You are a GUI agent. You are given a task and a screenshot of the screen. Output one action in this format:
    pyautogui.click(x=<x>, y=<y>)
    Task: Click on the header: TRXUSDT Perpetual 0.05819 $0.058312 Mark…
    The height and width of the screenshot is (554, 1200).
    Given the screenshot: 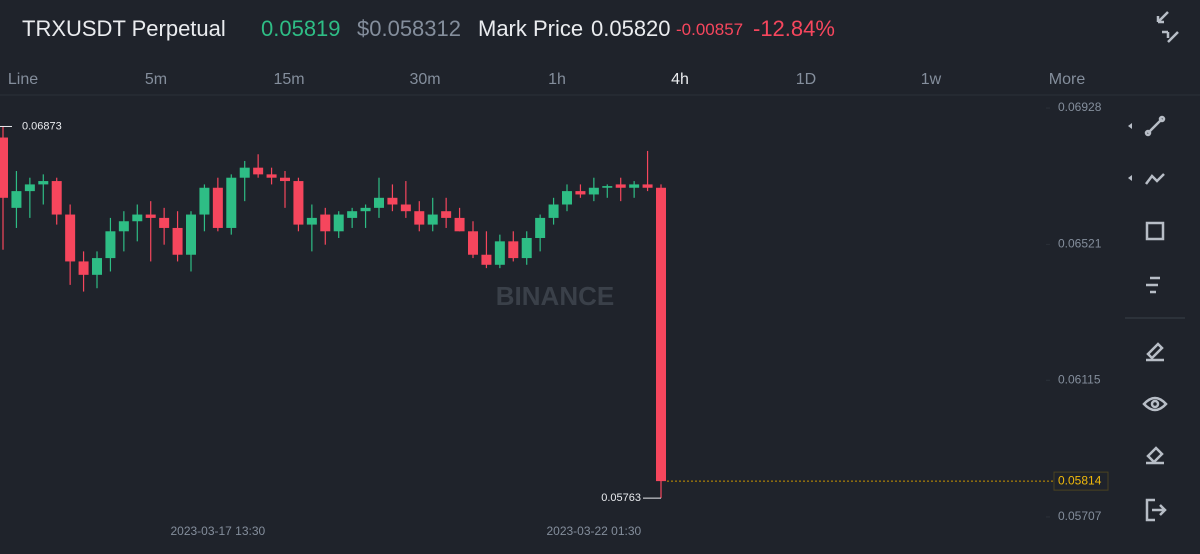 What is the action you would take?
    pyautogui.click(x=600, y=28)
    